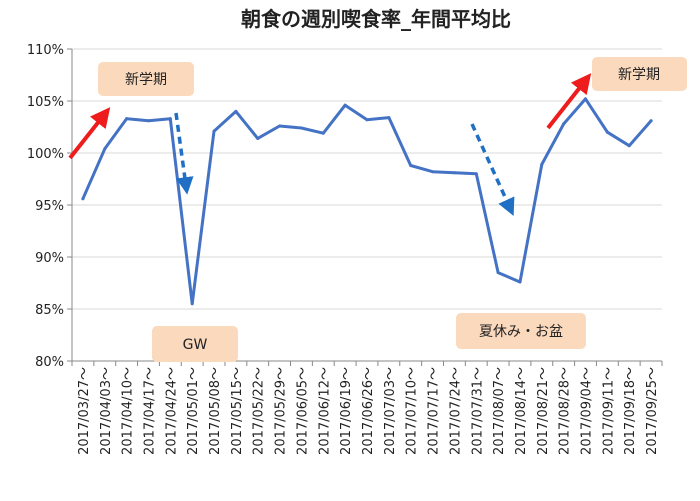 Image resolution: width=700 pixels, height=501 pixels. I want to click on x-tick-label: 2017/07/10～, so click(412, 411).